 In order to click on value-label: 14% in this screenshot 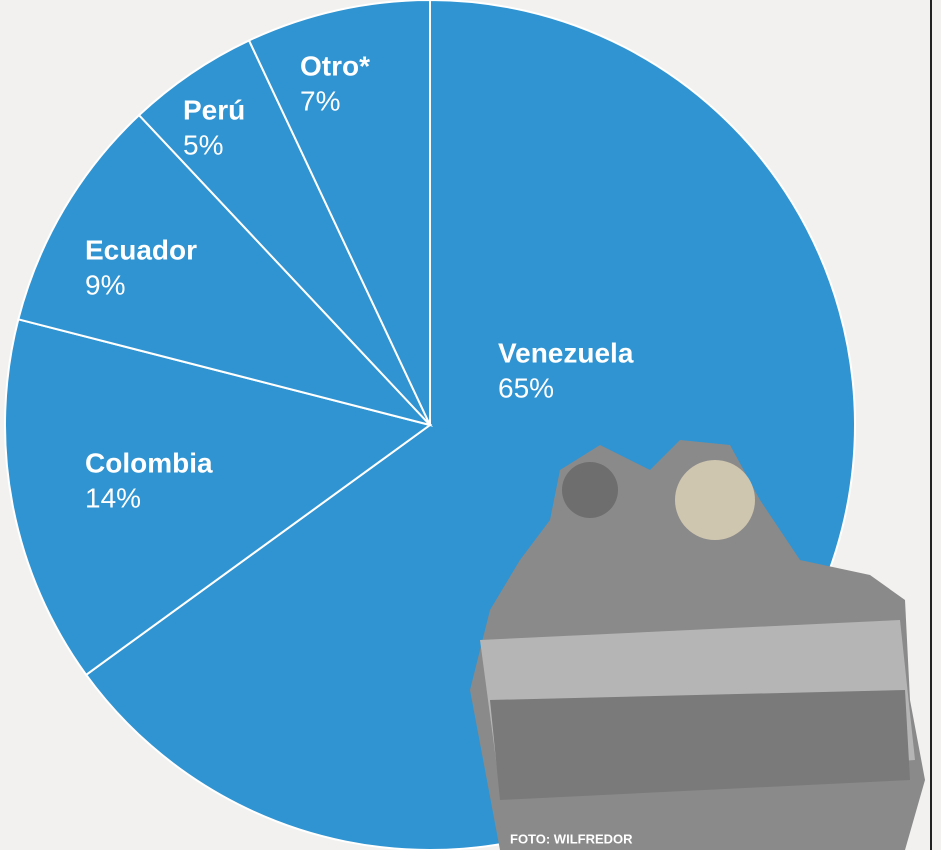, I will do `click(113, 497)`.